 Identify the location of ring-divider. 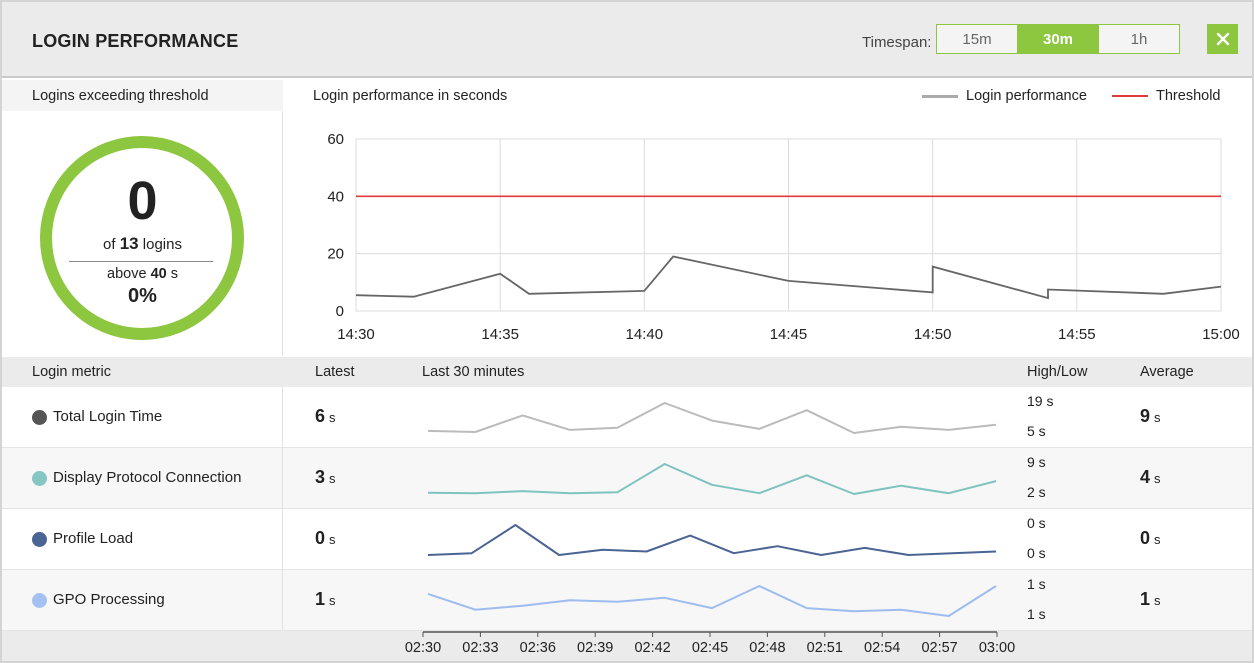
(141, 261).